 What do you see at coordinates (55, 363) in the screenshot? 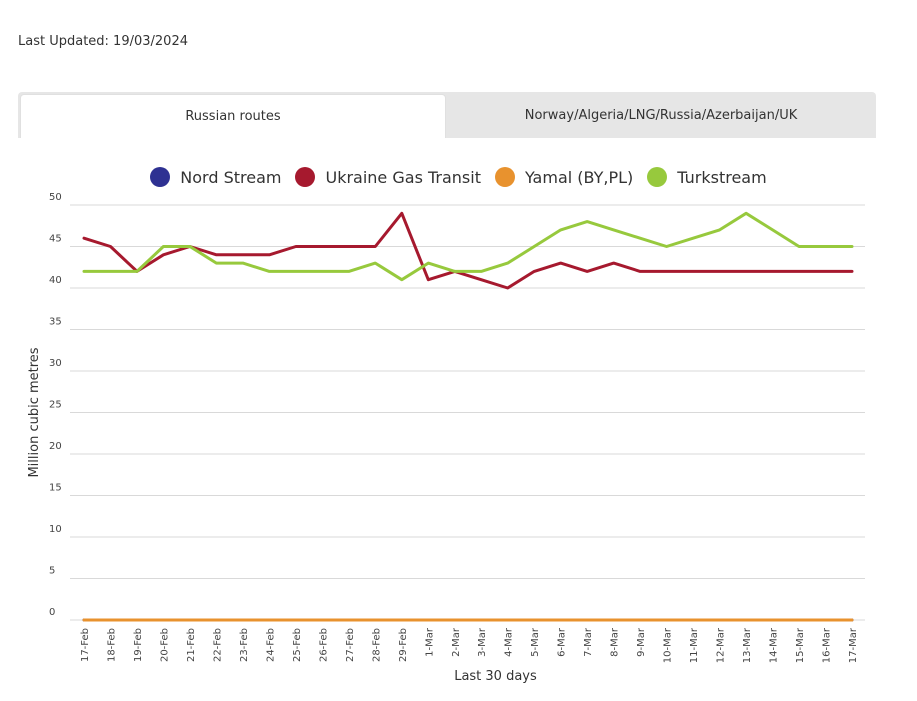
I see `y-tick-label-30: 30` at bounding box center [55, 363].